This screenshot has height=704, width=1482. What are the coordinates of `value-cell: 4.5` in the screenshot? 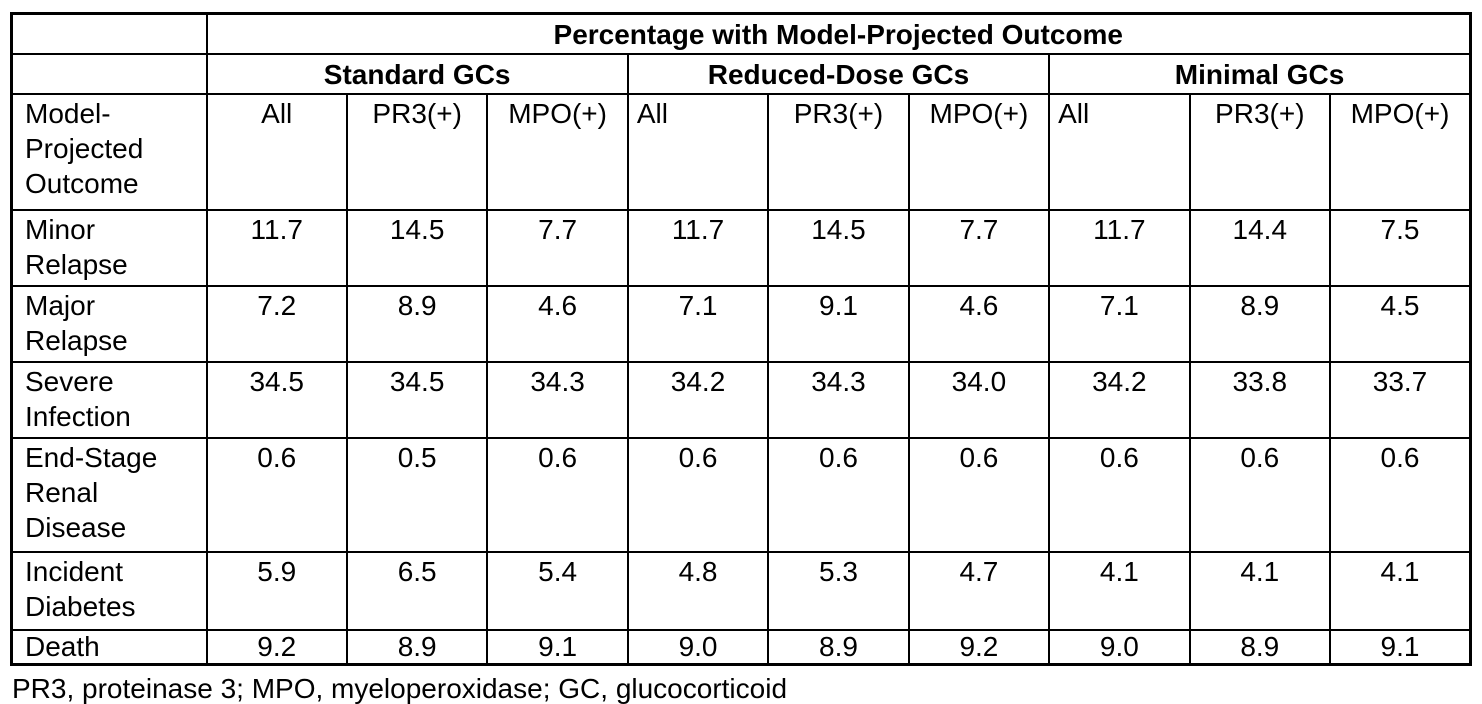 It's located at (1400, 324).